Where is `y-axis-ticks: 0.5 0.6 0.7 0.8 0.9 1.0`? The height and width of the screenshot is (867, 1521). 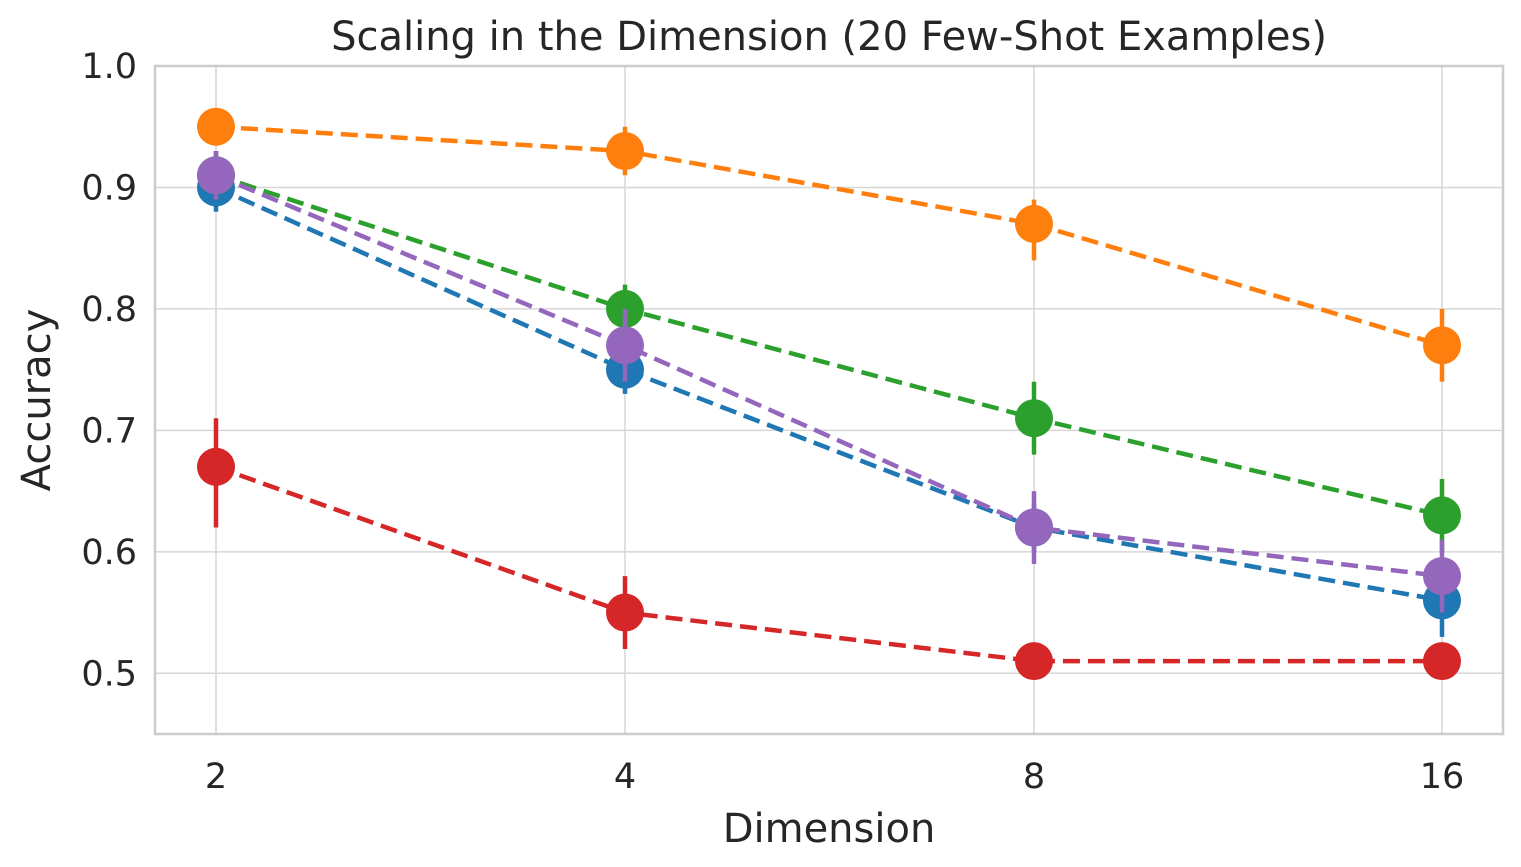 y-axis-ticks: 0.5 0.6 0.7 0.8 0.9 1.0 is located at coordinates (109, 370).